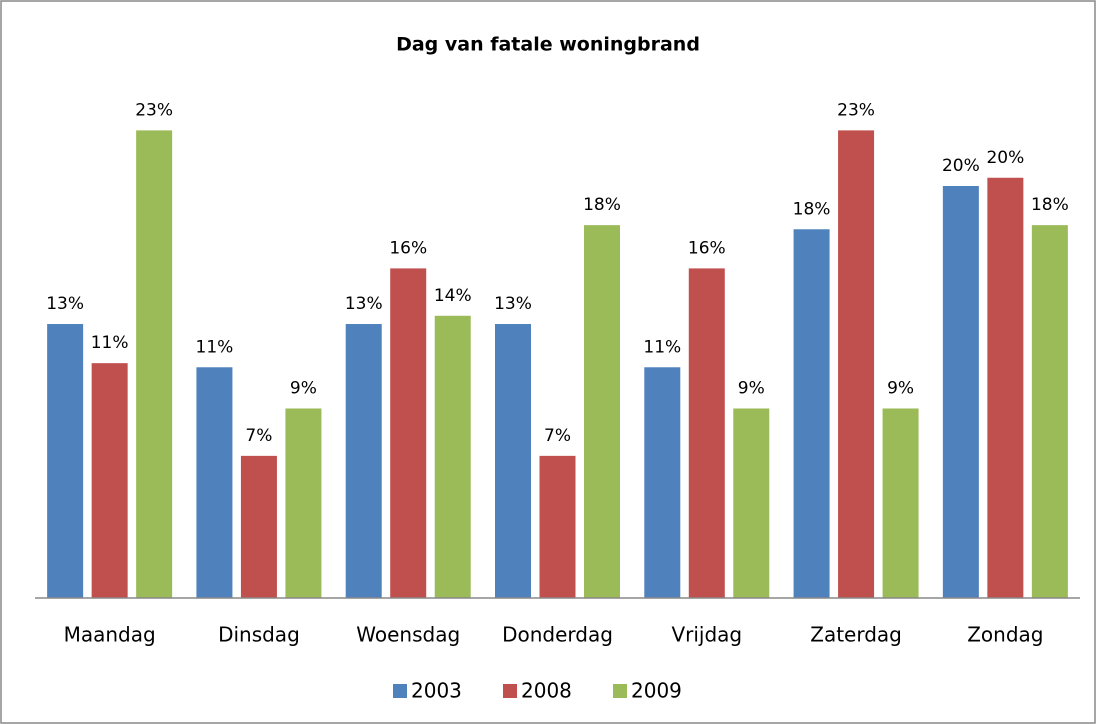  What do you see at coordinates (453, 296) in the screenshot?
I see `data-label: 14%` at bounding box center [453, 296].